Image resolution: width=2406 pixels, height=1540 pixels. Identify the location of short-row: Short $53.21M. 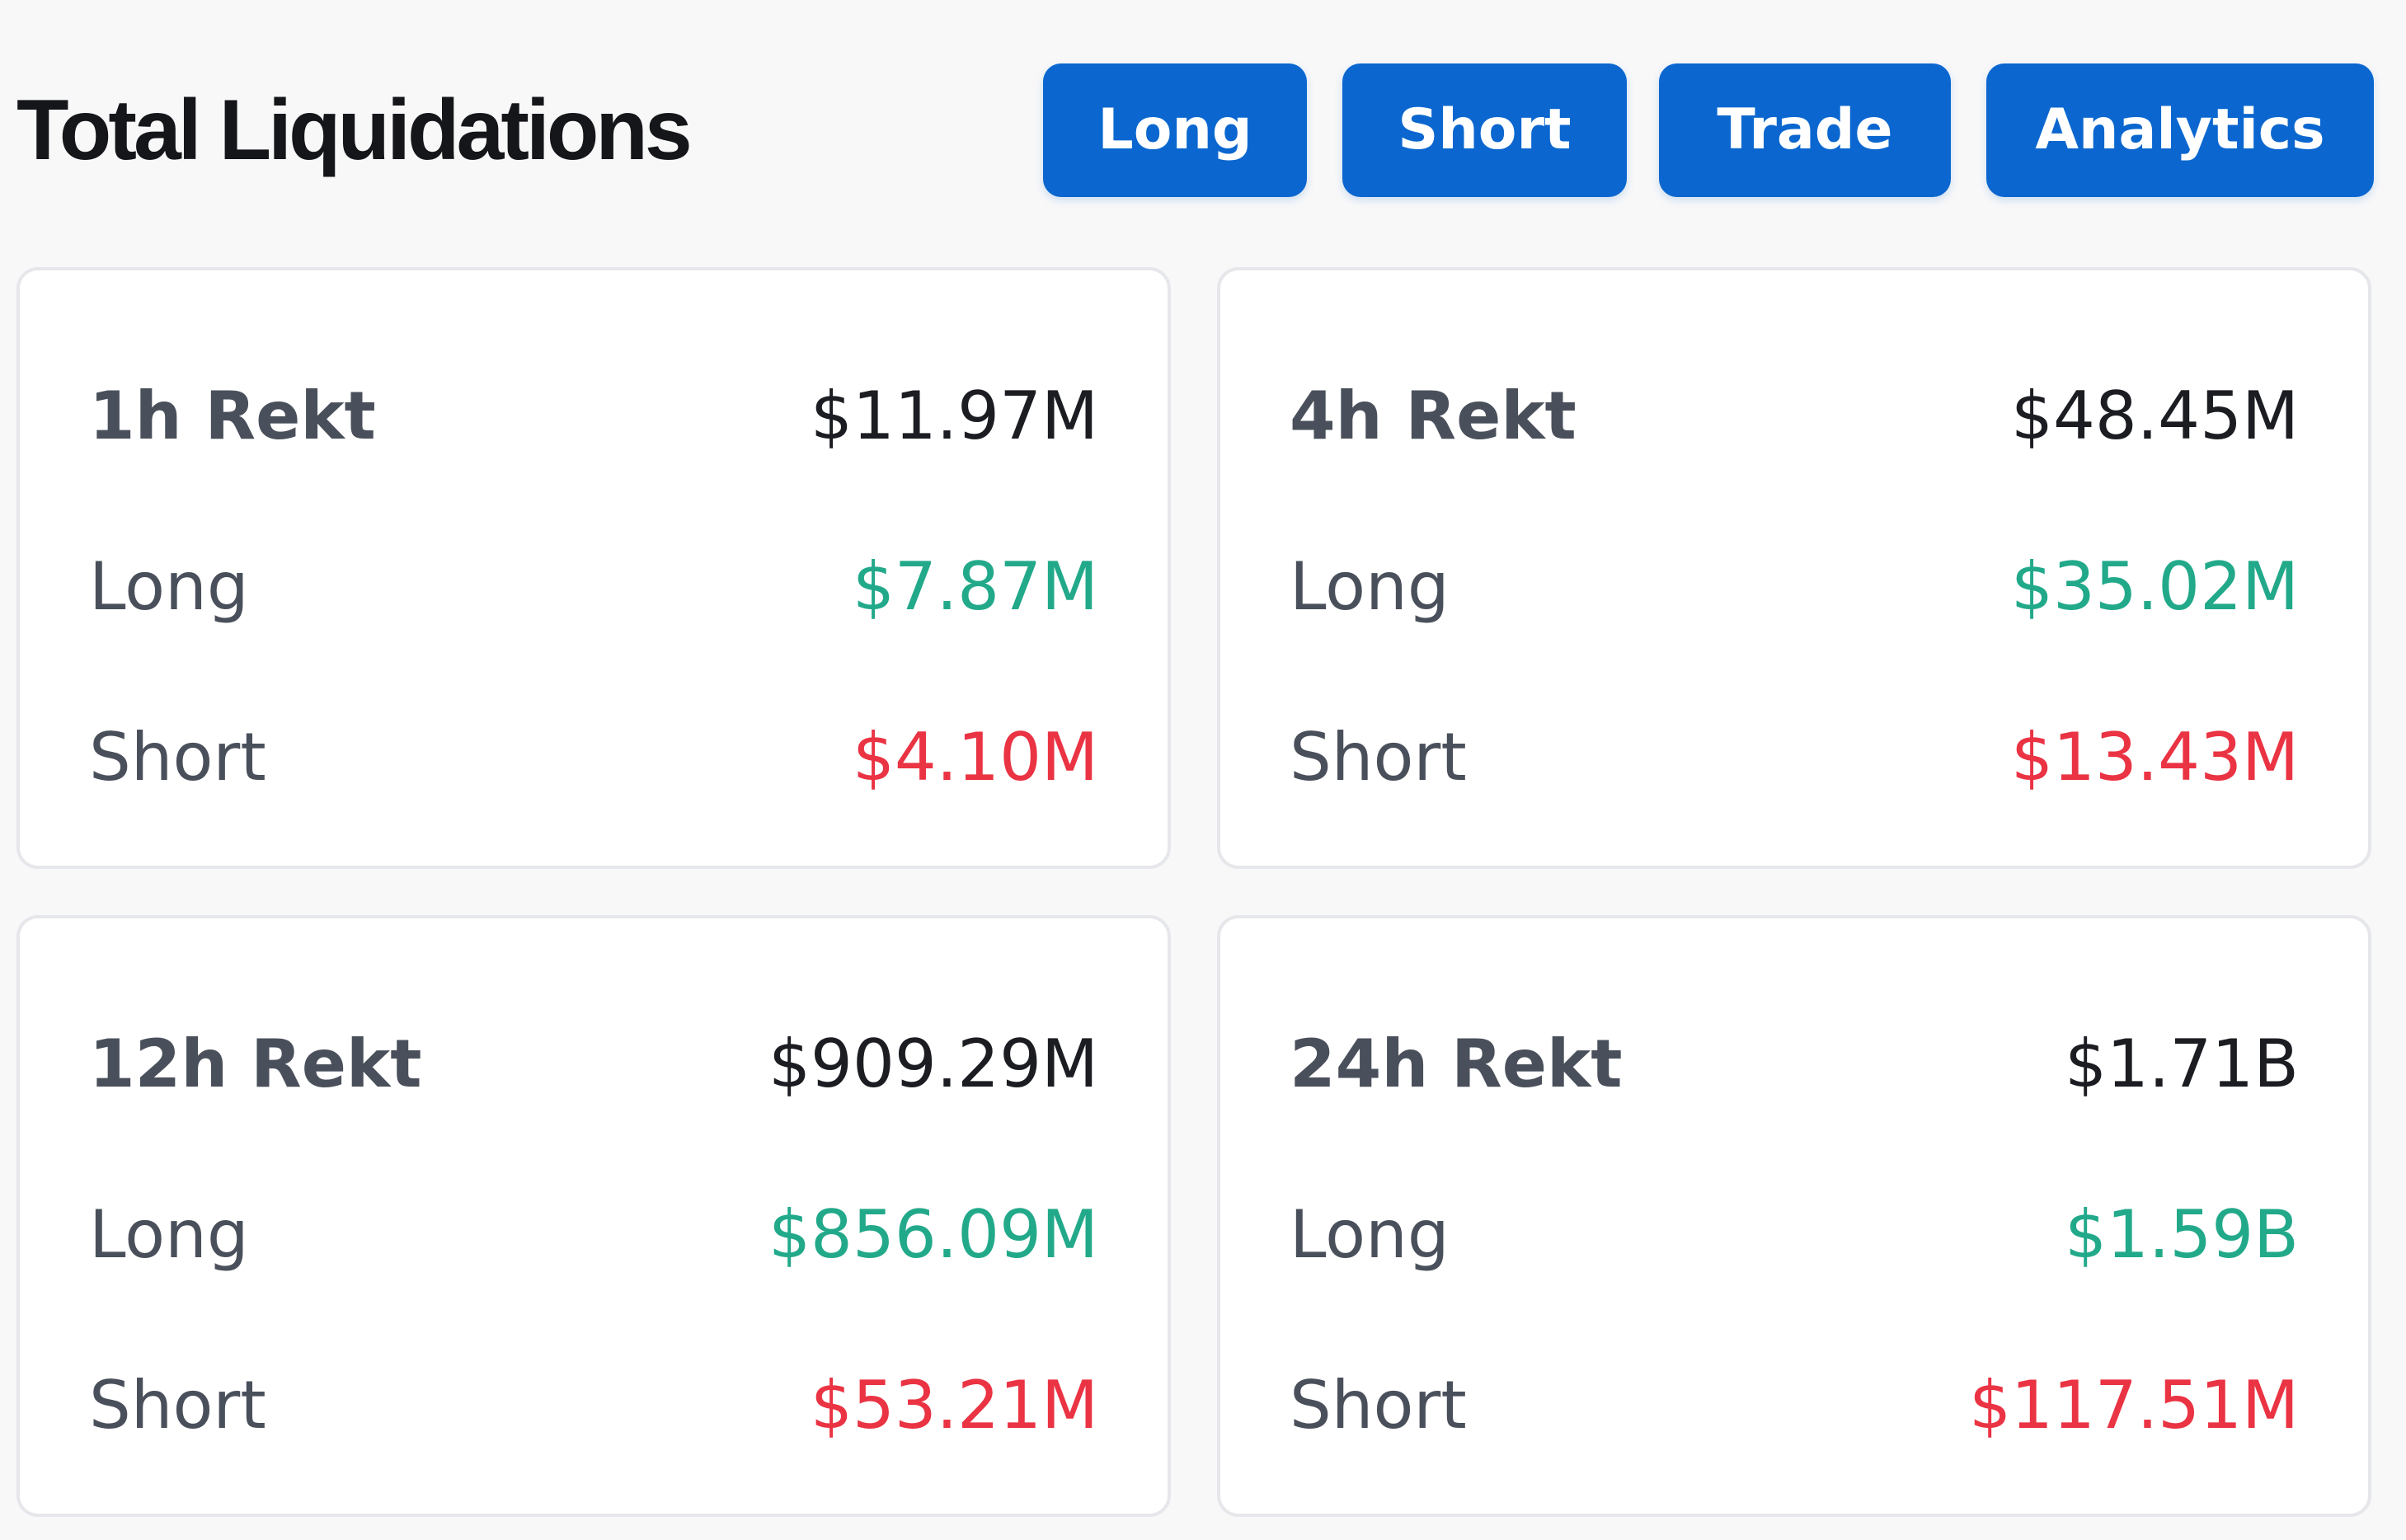
(593, 1404).